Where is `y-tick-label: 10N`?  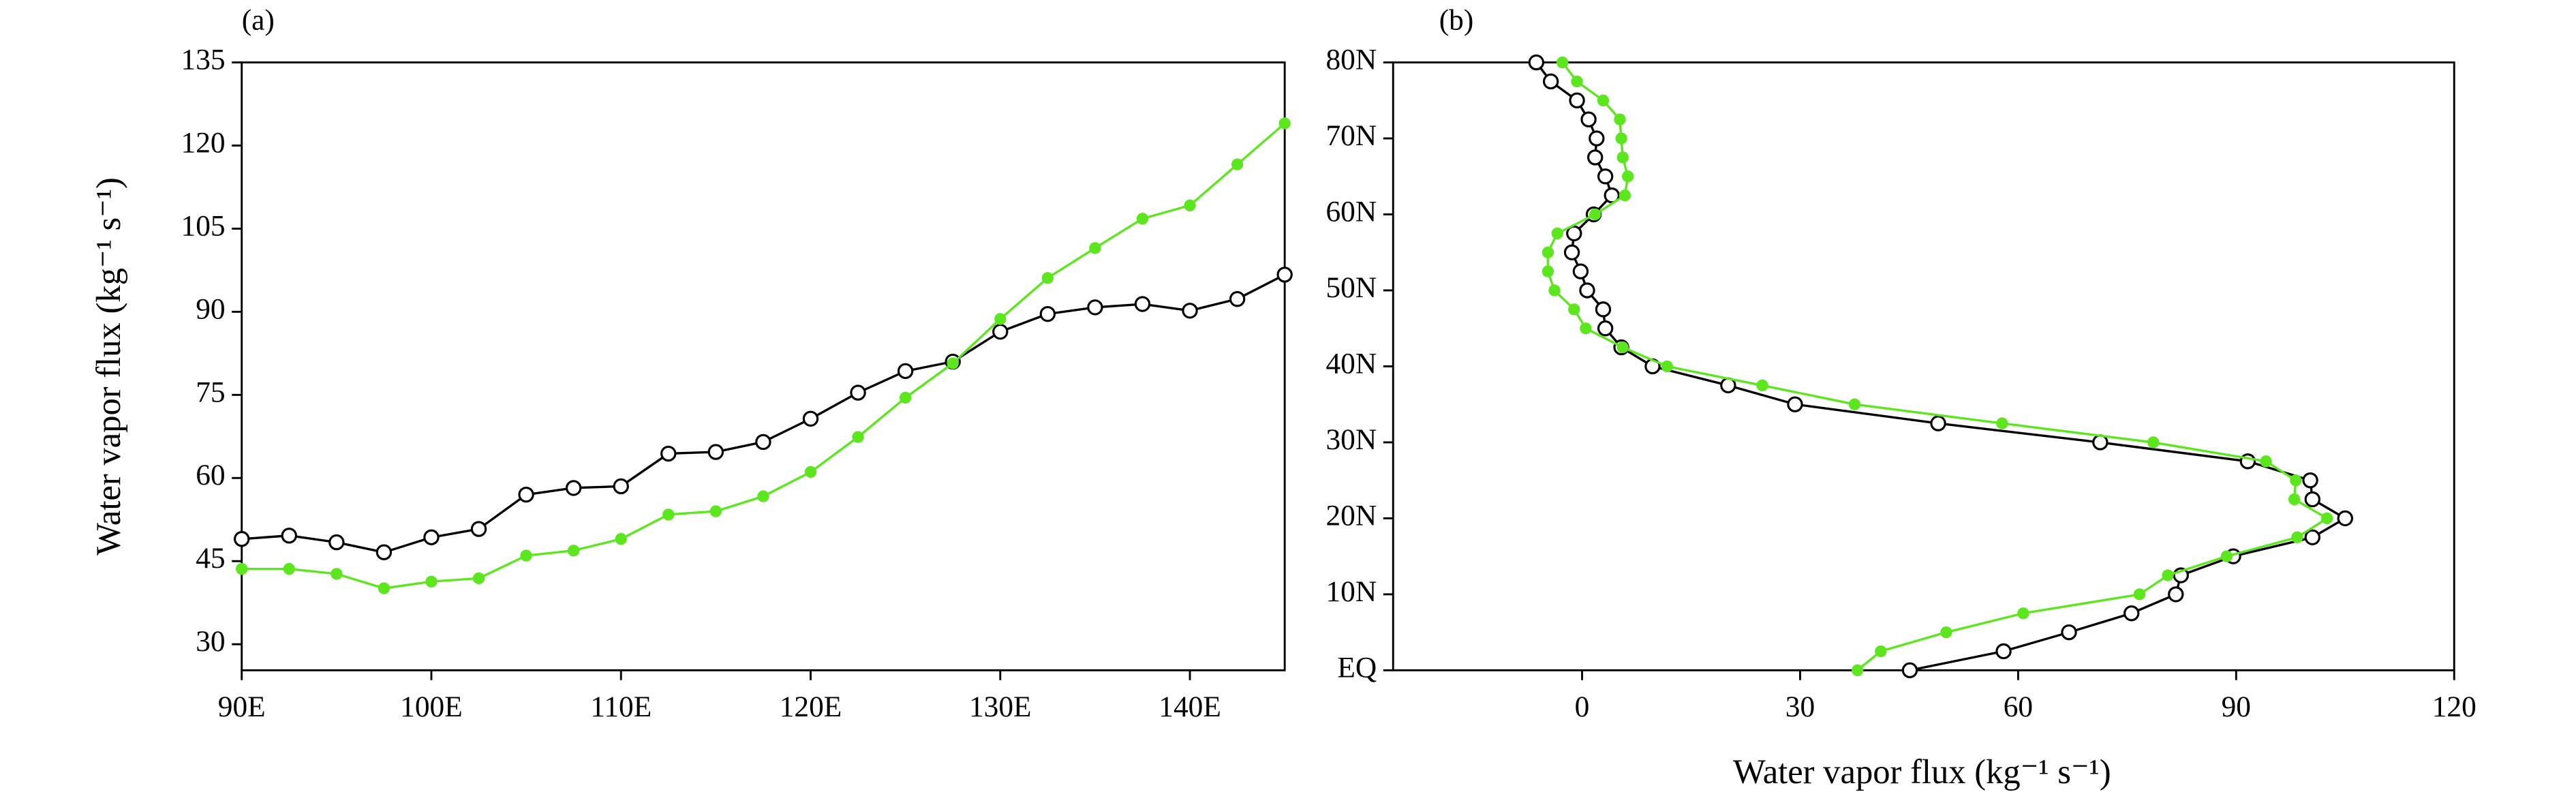
y-tick-label: 10N is located at coordinates (1351, 591).